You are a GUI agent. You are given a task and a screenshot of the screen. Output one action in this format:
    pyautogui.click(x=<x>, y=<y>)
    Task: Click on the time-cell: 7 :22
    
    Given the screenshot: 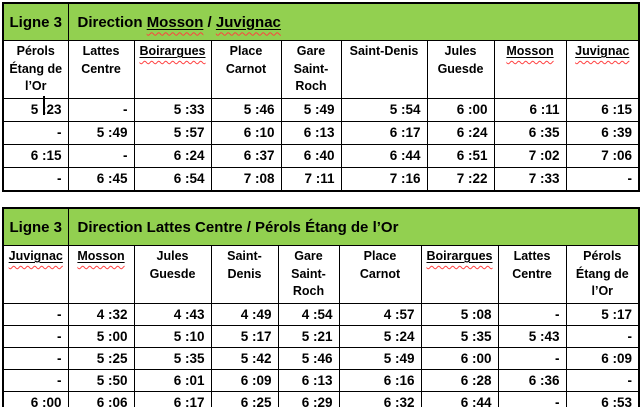 What is the action you would take?
    pyautogui.click(x=460, y=179)
    